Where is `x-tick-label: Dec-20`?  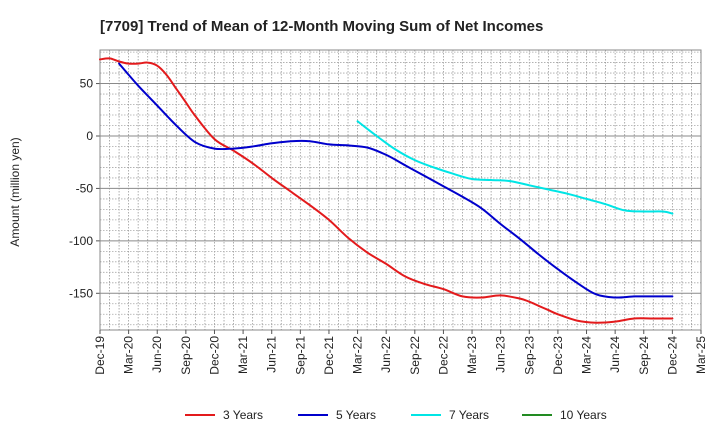 x-tick-label: Dec-20 is located at coordinates (214, 355).